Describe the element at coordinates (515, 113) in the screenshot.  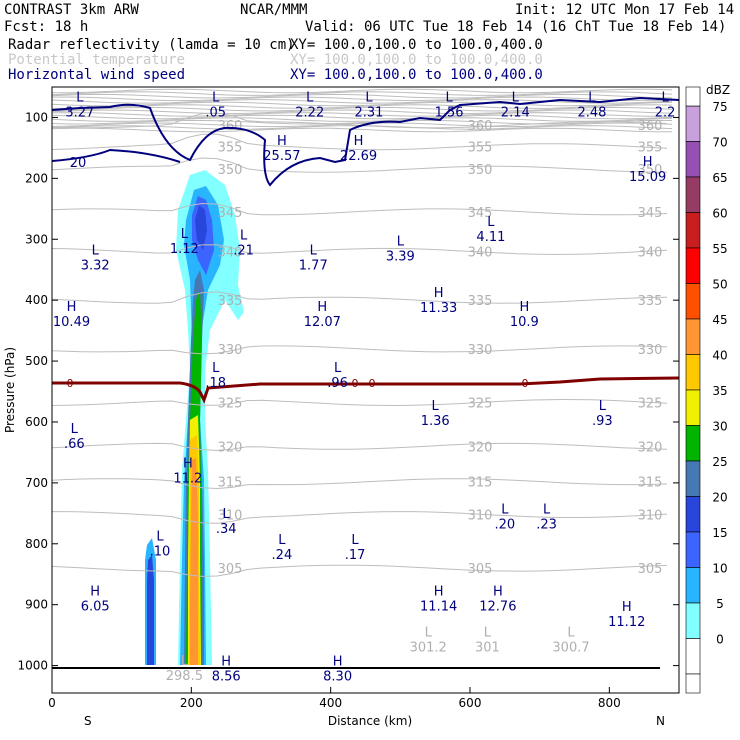
I see `extremum-value: 2.14` at that location.